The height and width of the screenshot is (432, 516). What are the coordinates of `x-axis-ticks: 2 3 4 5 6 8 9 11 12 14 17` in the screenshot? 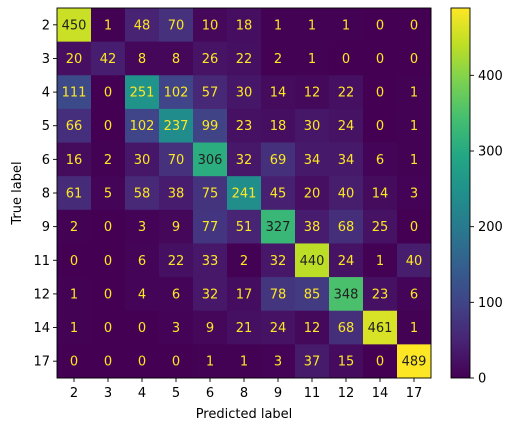 It's located at (246, 389).